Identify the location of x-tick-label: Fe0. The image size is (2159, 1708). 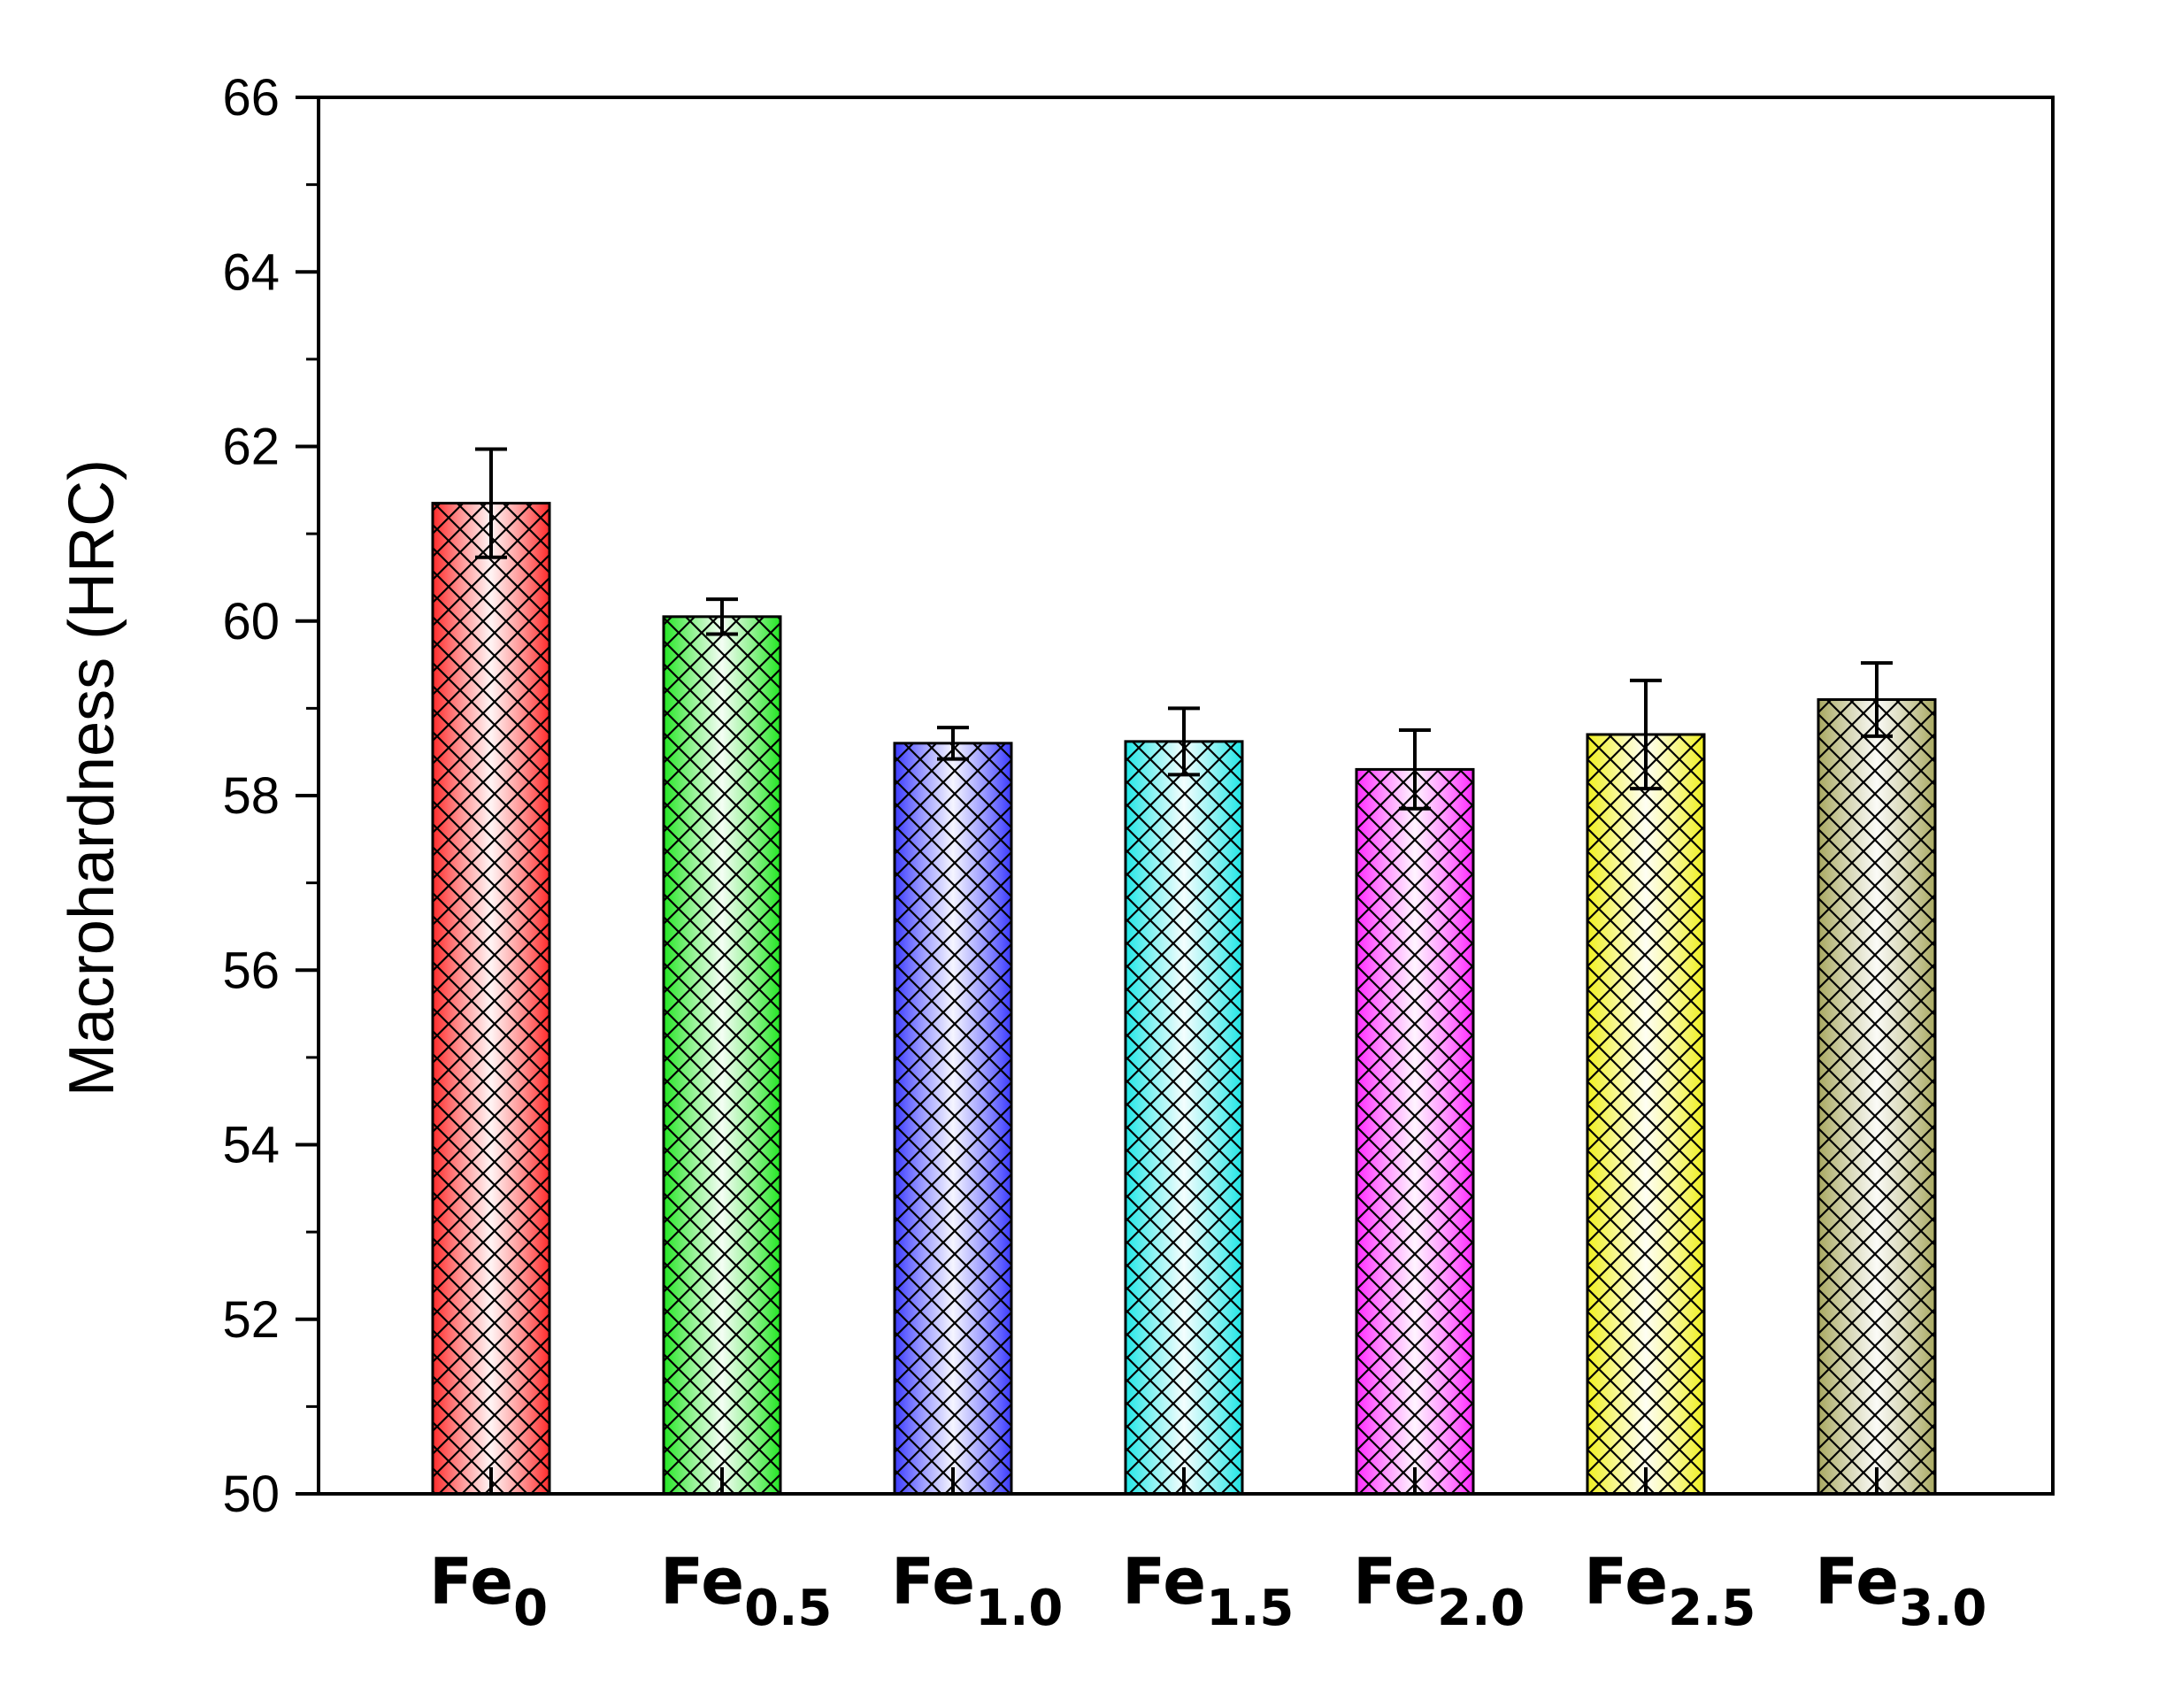
(488, 1590).